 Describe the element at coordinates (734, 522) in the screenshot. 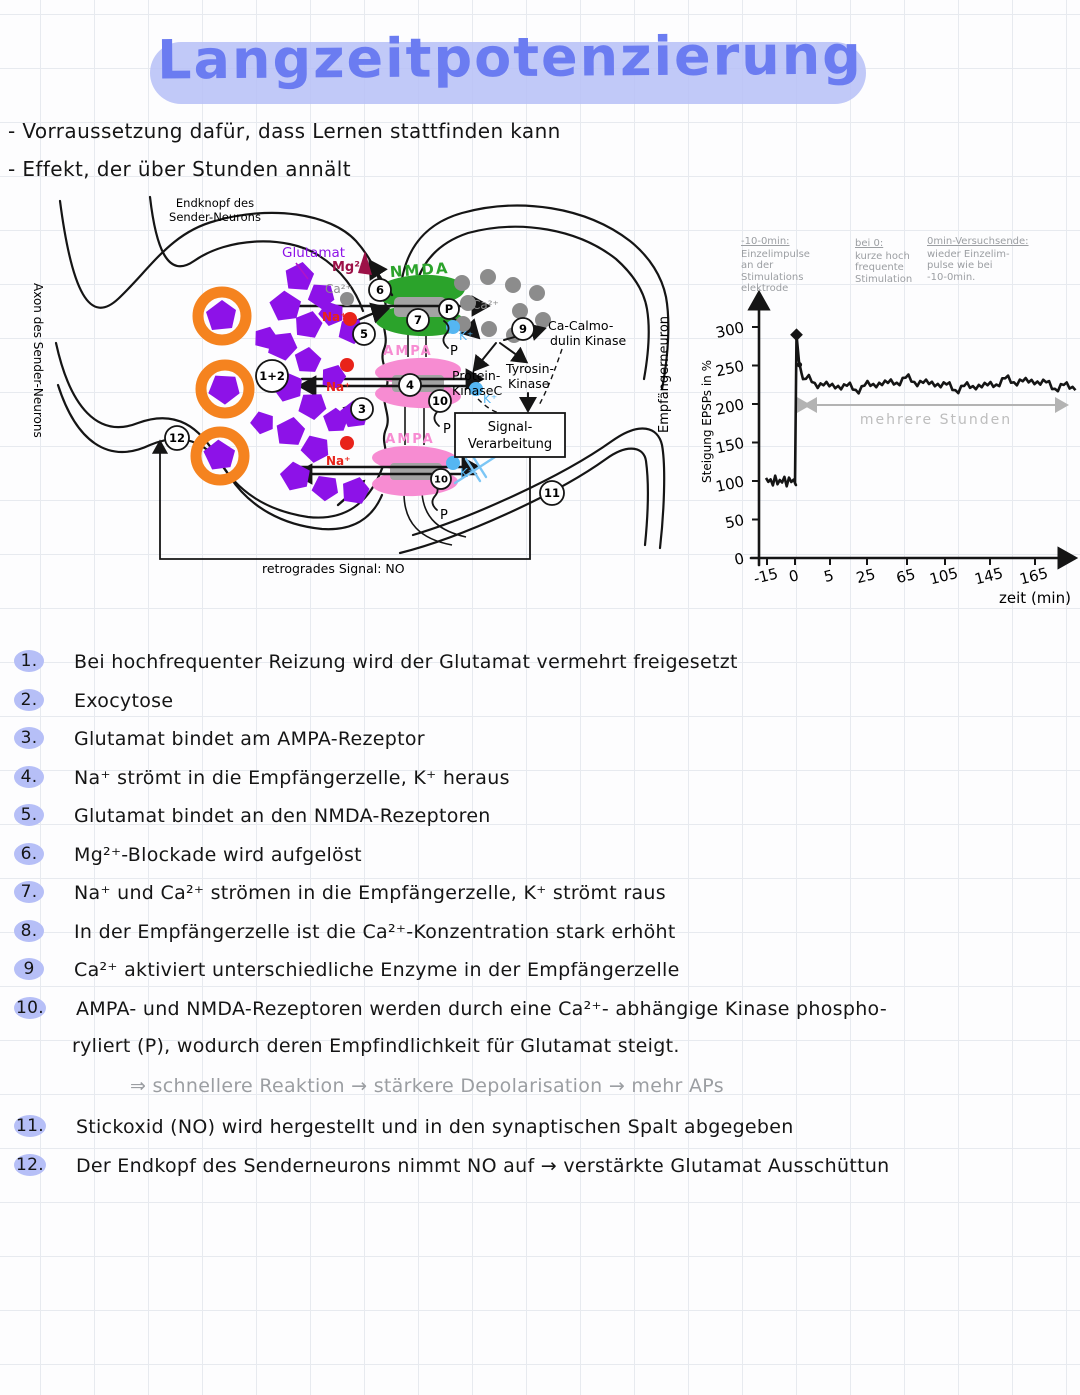

I see `svg-text: 50` at that location.